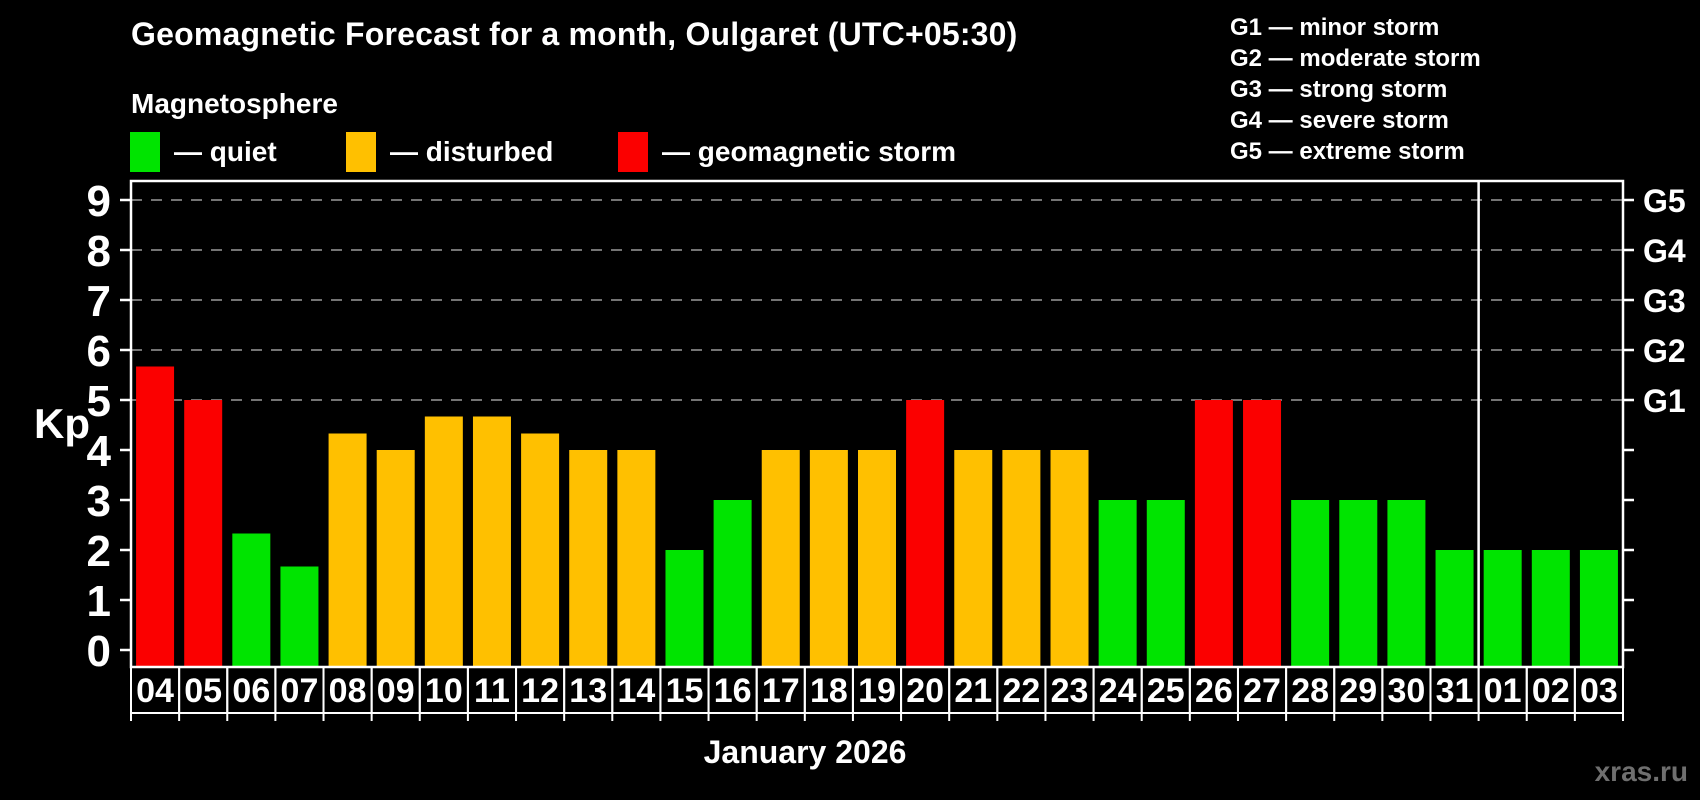  What do you see at coordinates (1664, 401) in the screenshot?
I see `g-level-label-g1: G1` at bounding box center [1664, 401].